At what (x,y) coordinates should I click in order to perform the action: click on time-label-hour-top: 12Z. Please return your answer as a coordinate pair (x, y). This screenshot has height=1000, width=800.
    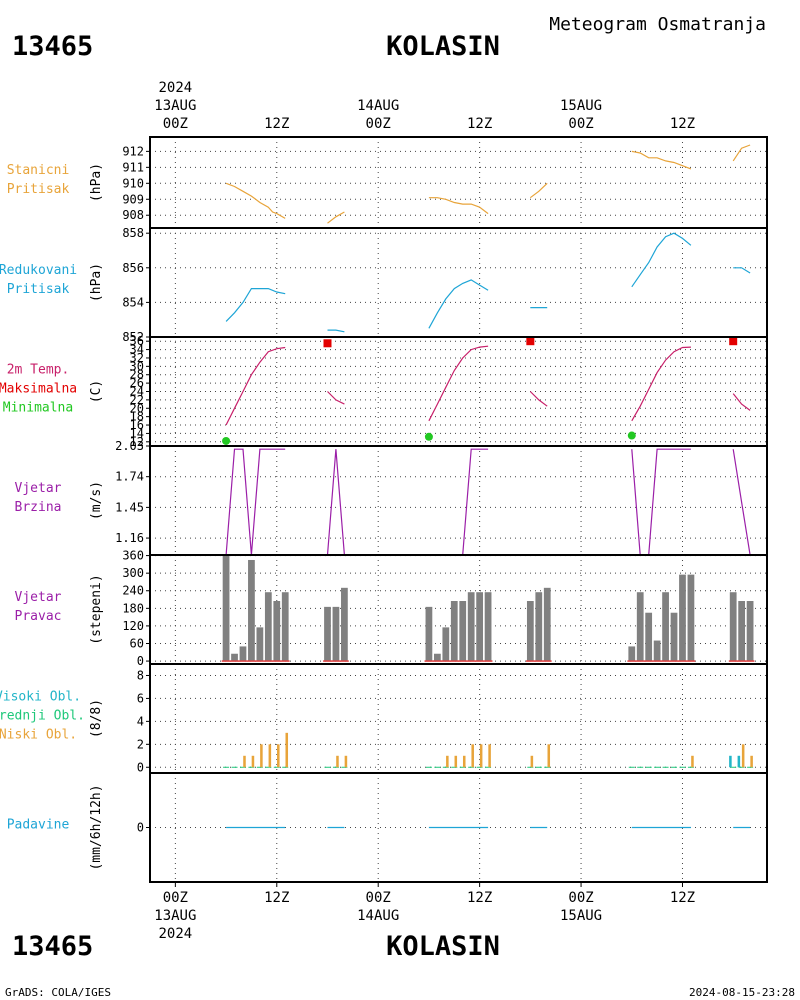
    Looking at the image, I should click on (682, 124).